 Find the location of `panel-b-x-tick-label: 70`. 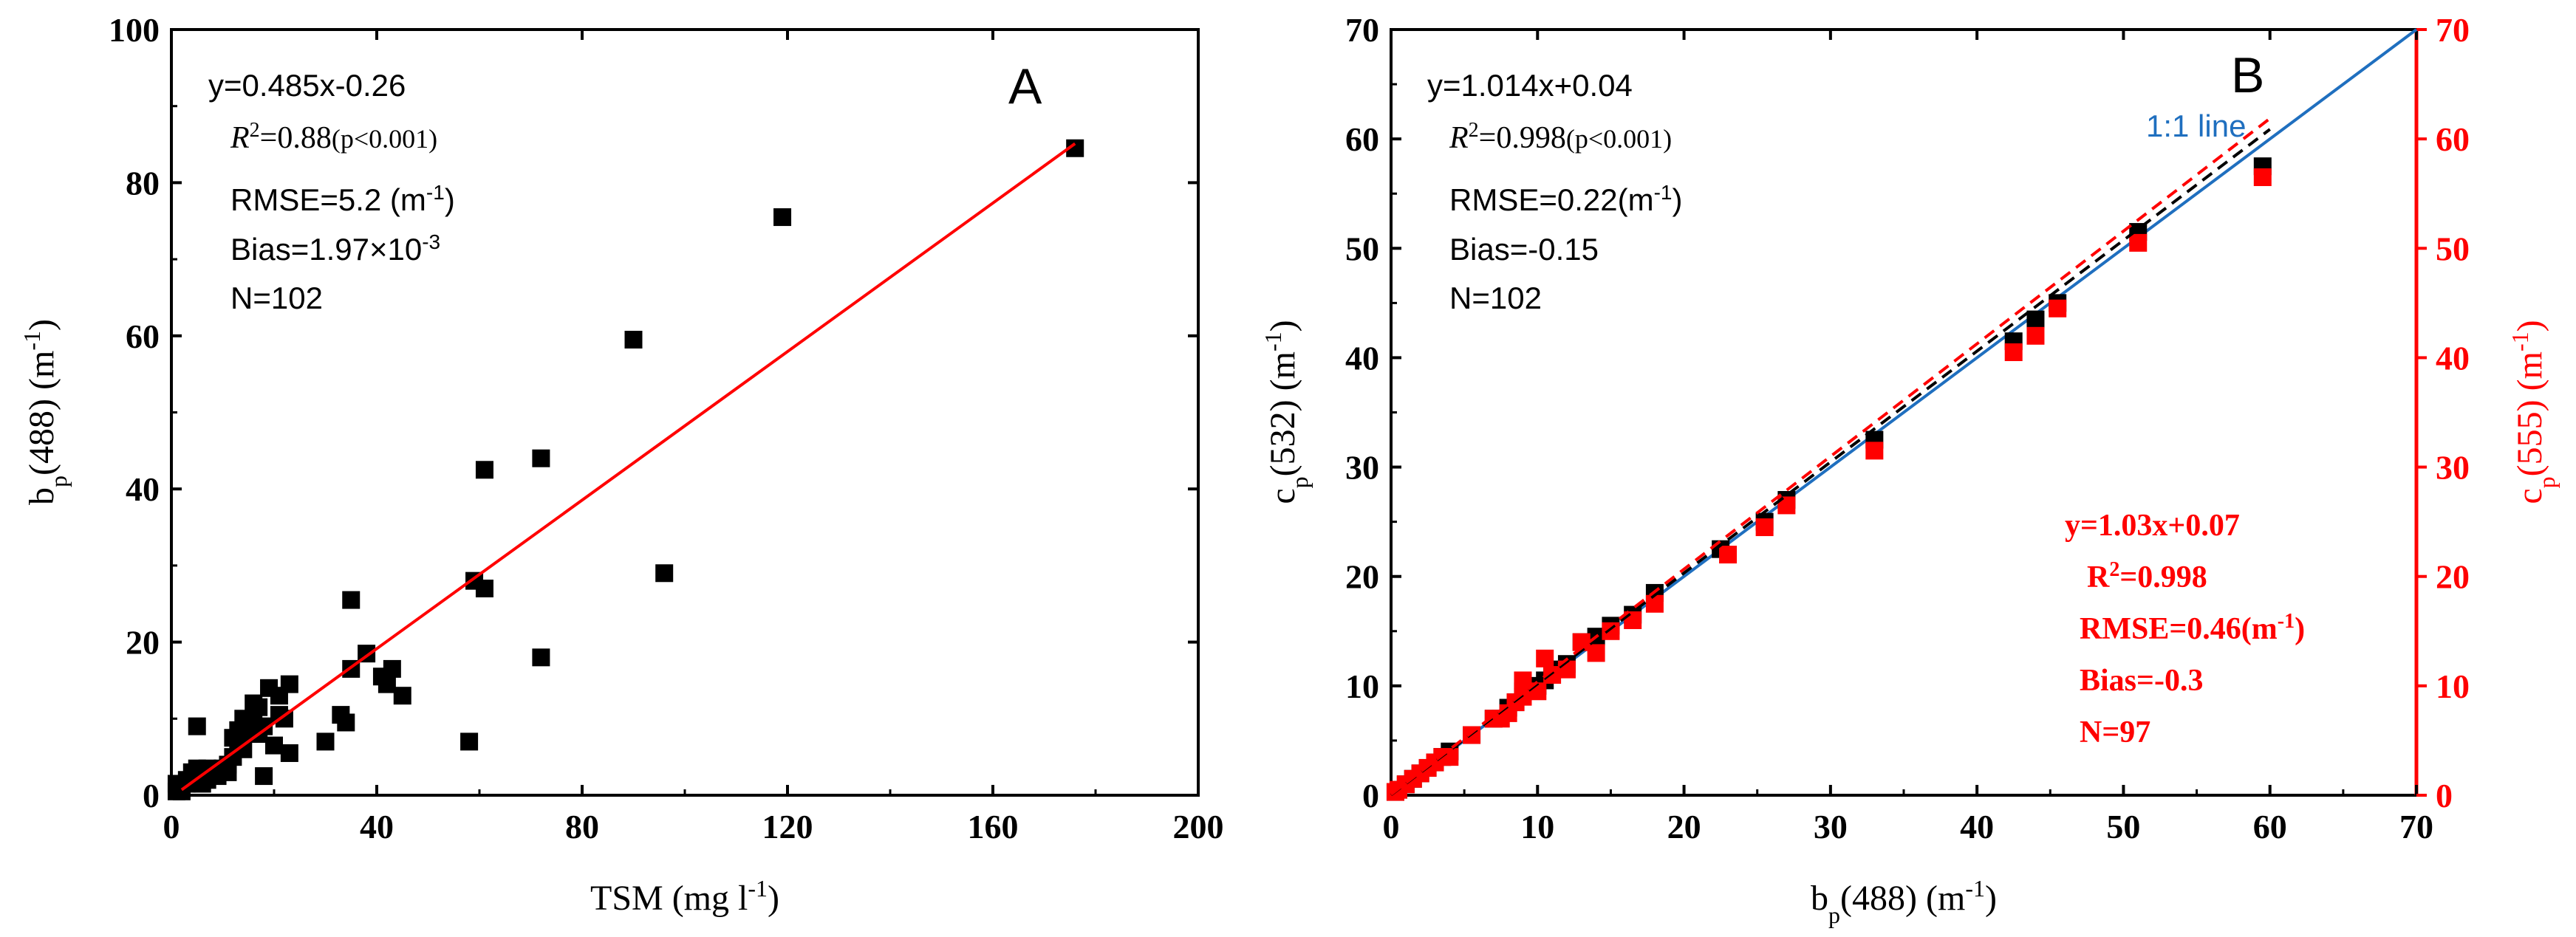

panel-b-x-tick-label: 70 is located at coordinates (2416, 826).